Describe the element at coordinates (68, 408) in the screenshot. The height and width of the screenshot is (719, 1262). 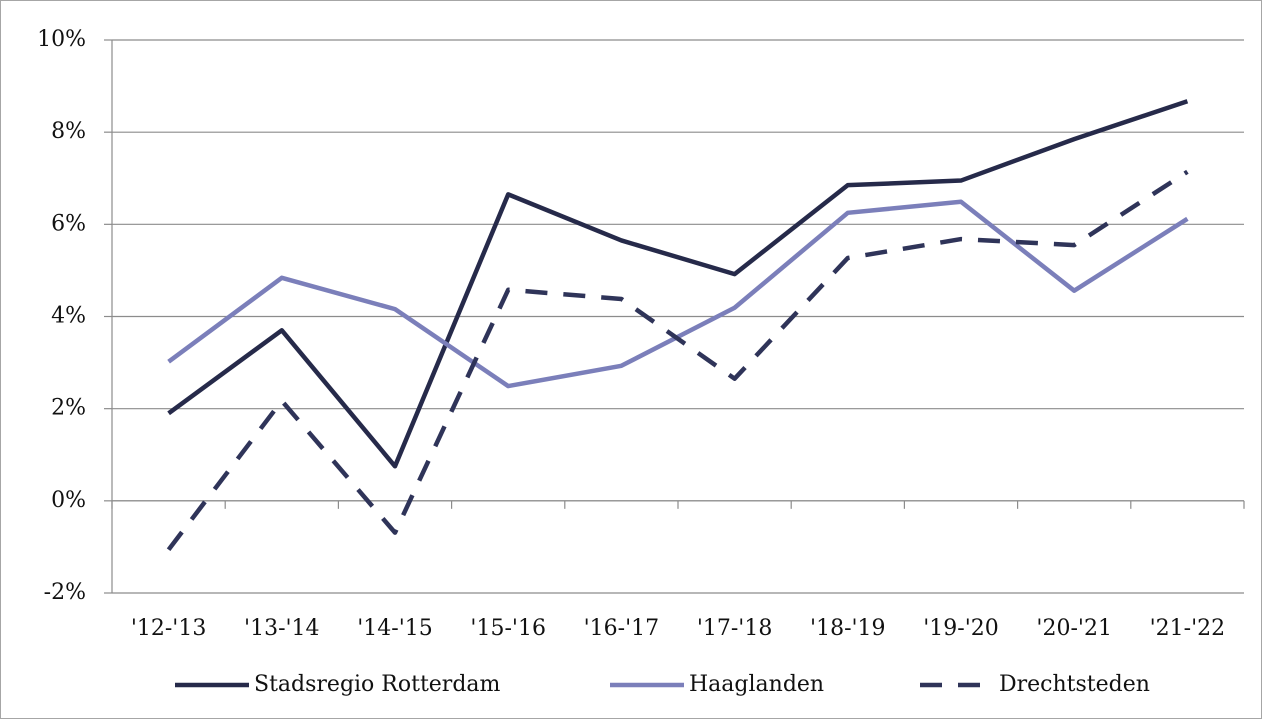
I see `y-tick-label: 2%` at that location.